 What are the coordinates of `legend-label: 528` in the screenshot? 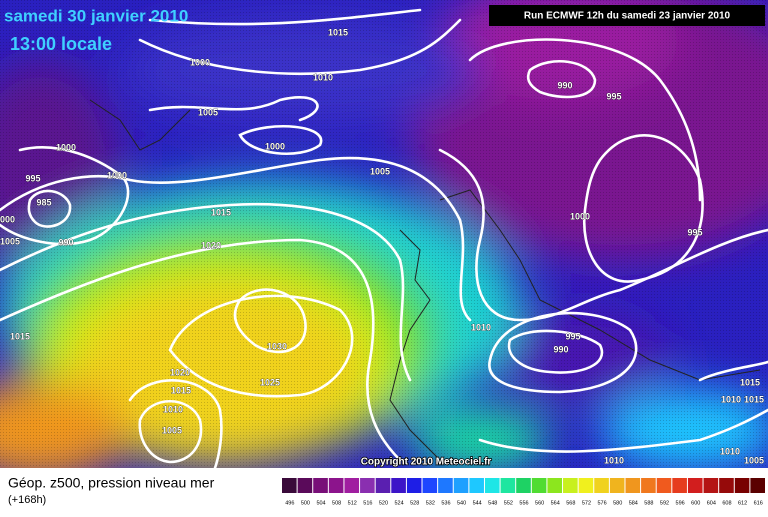 It's located at (414, 503).